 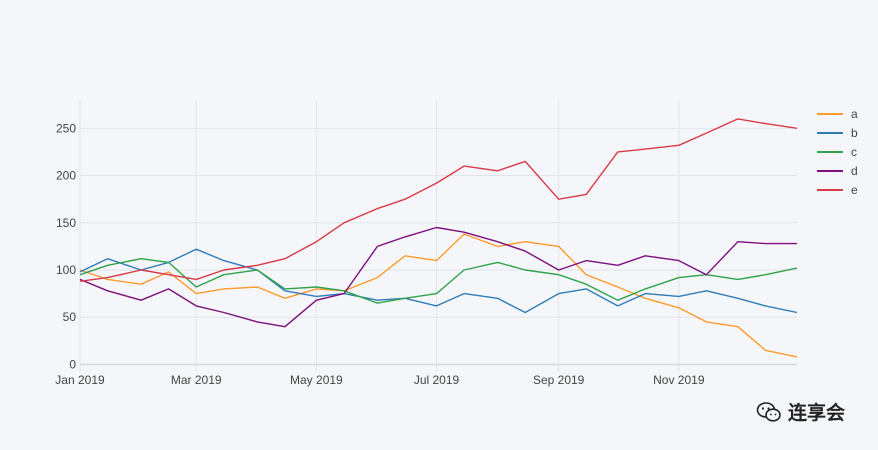 I want to click on y-tick-label: 0, so click(x=72, y=364).